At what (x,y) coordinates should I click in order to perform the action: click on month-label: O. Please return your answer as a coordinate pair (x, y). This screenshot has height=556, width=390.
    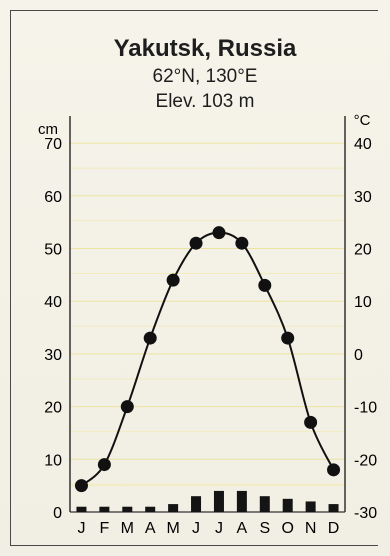
    Looking at the image, I should click on (287, 528).